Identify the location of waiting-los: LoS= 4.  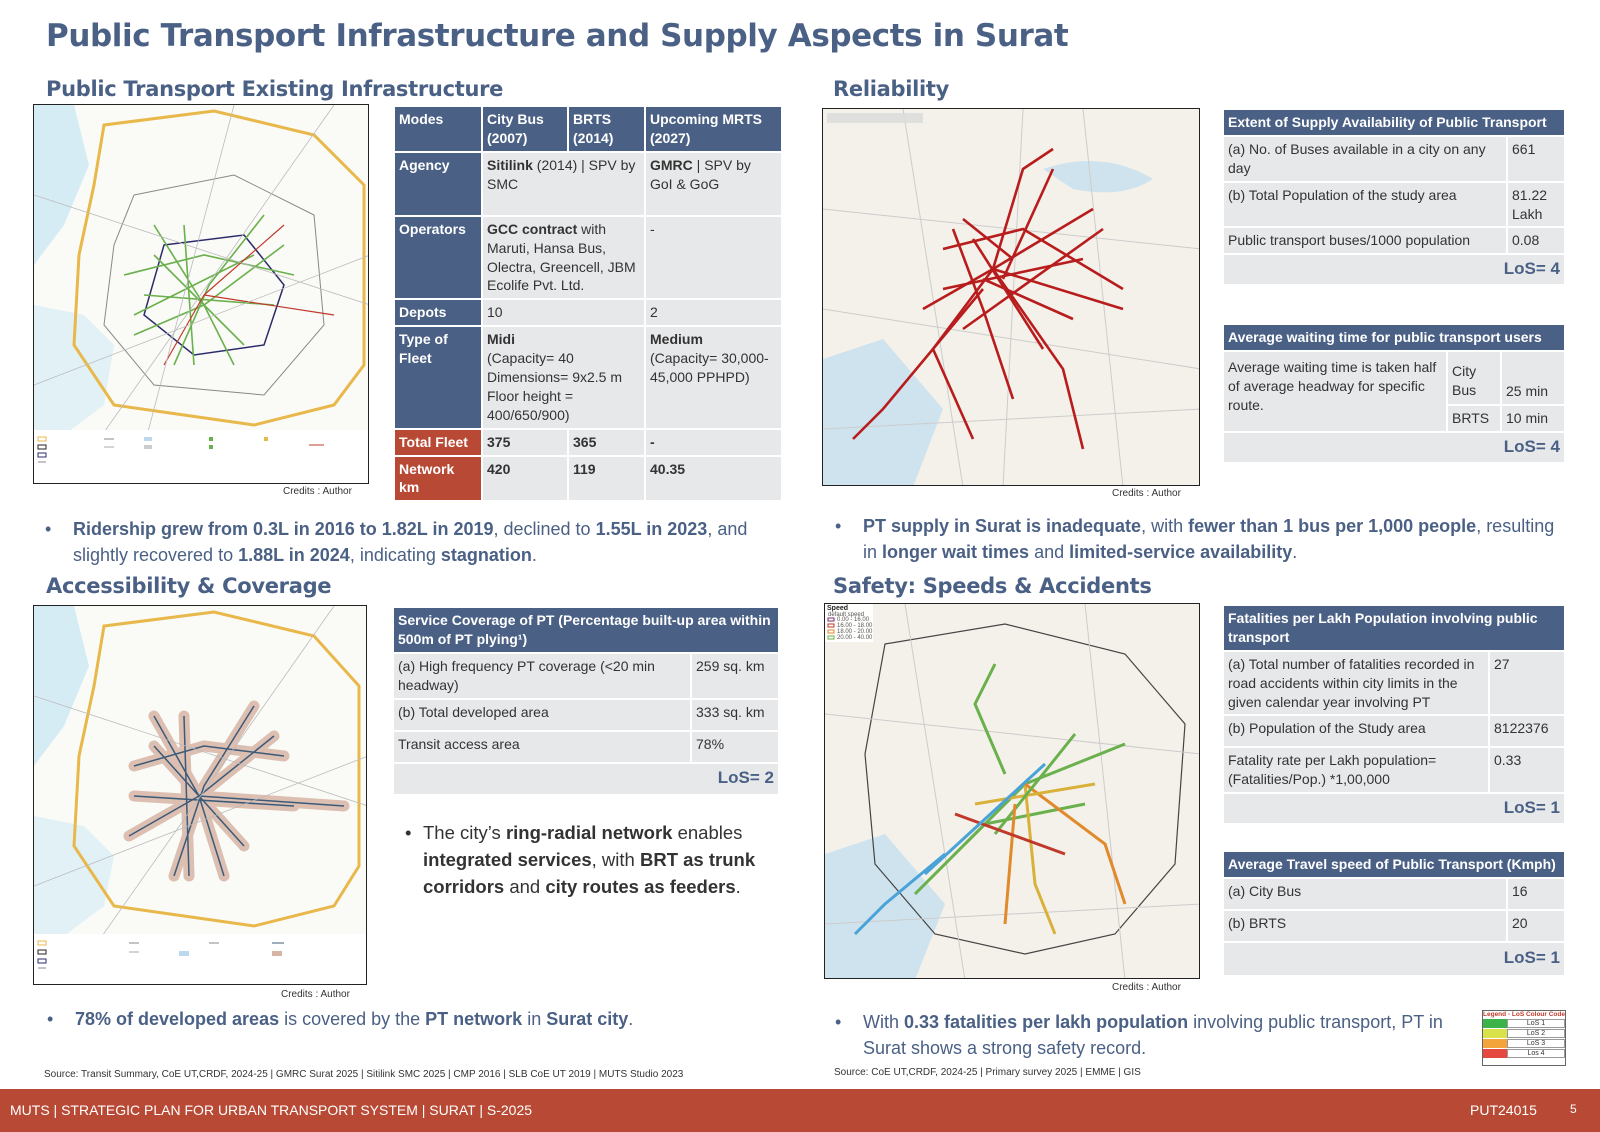
(1394, 447).